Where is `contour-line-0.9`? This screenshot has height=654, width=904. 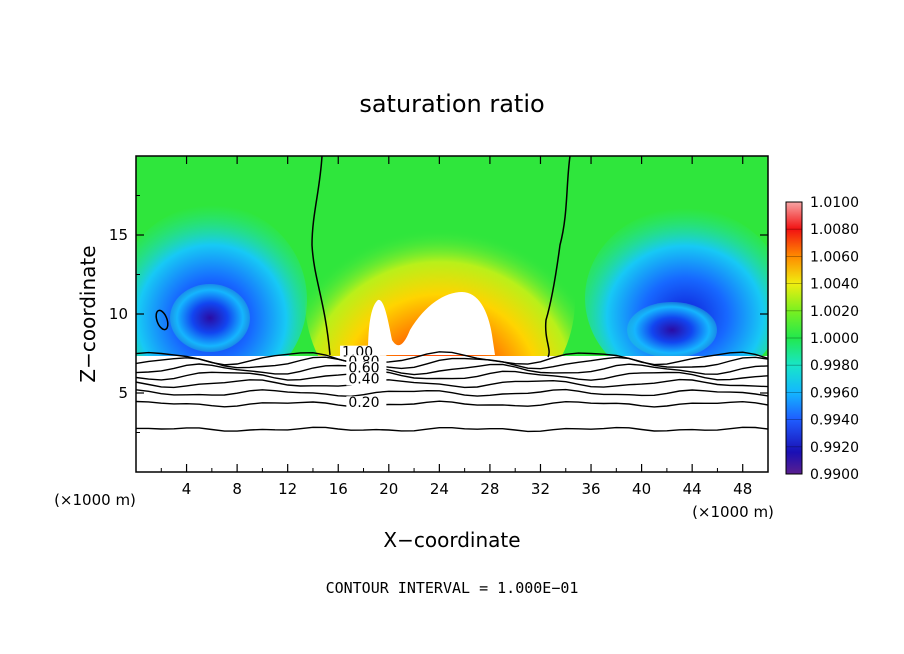
contour-line-0.9 is located at coordinates (452, 363).